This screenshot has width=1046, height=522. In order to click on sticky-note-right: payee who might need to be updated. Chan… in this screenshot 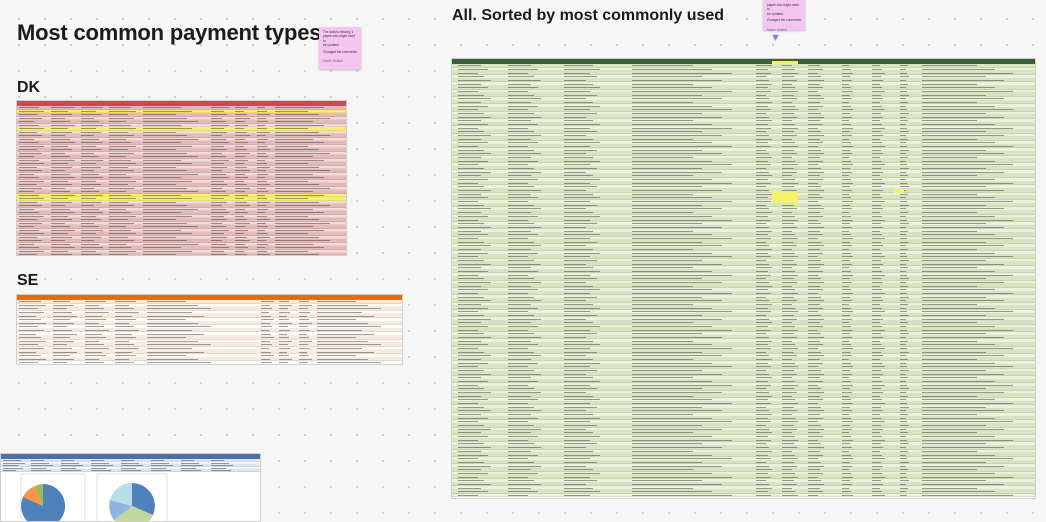, I will do `click(784, 16)`.